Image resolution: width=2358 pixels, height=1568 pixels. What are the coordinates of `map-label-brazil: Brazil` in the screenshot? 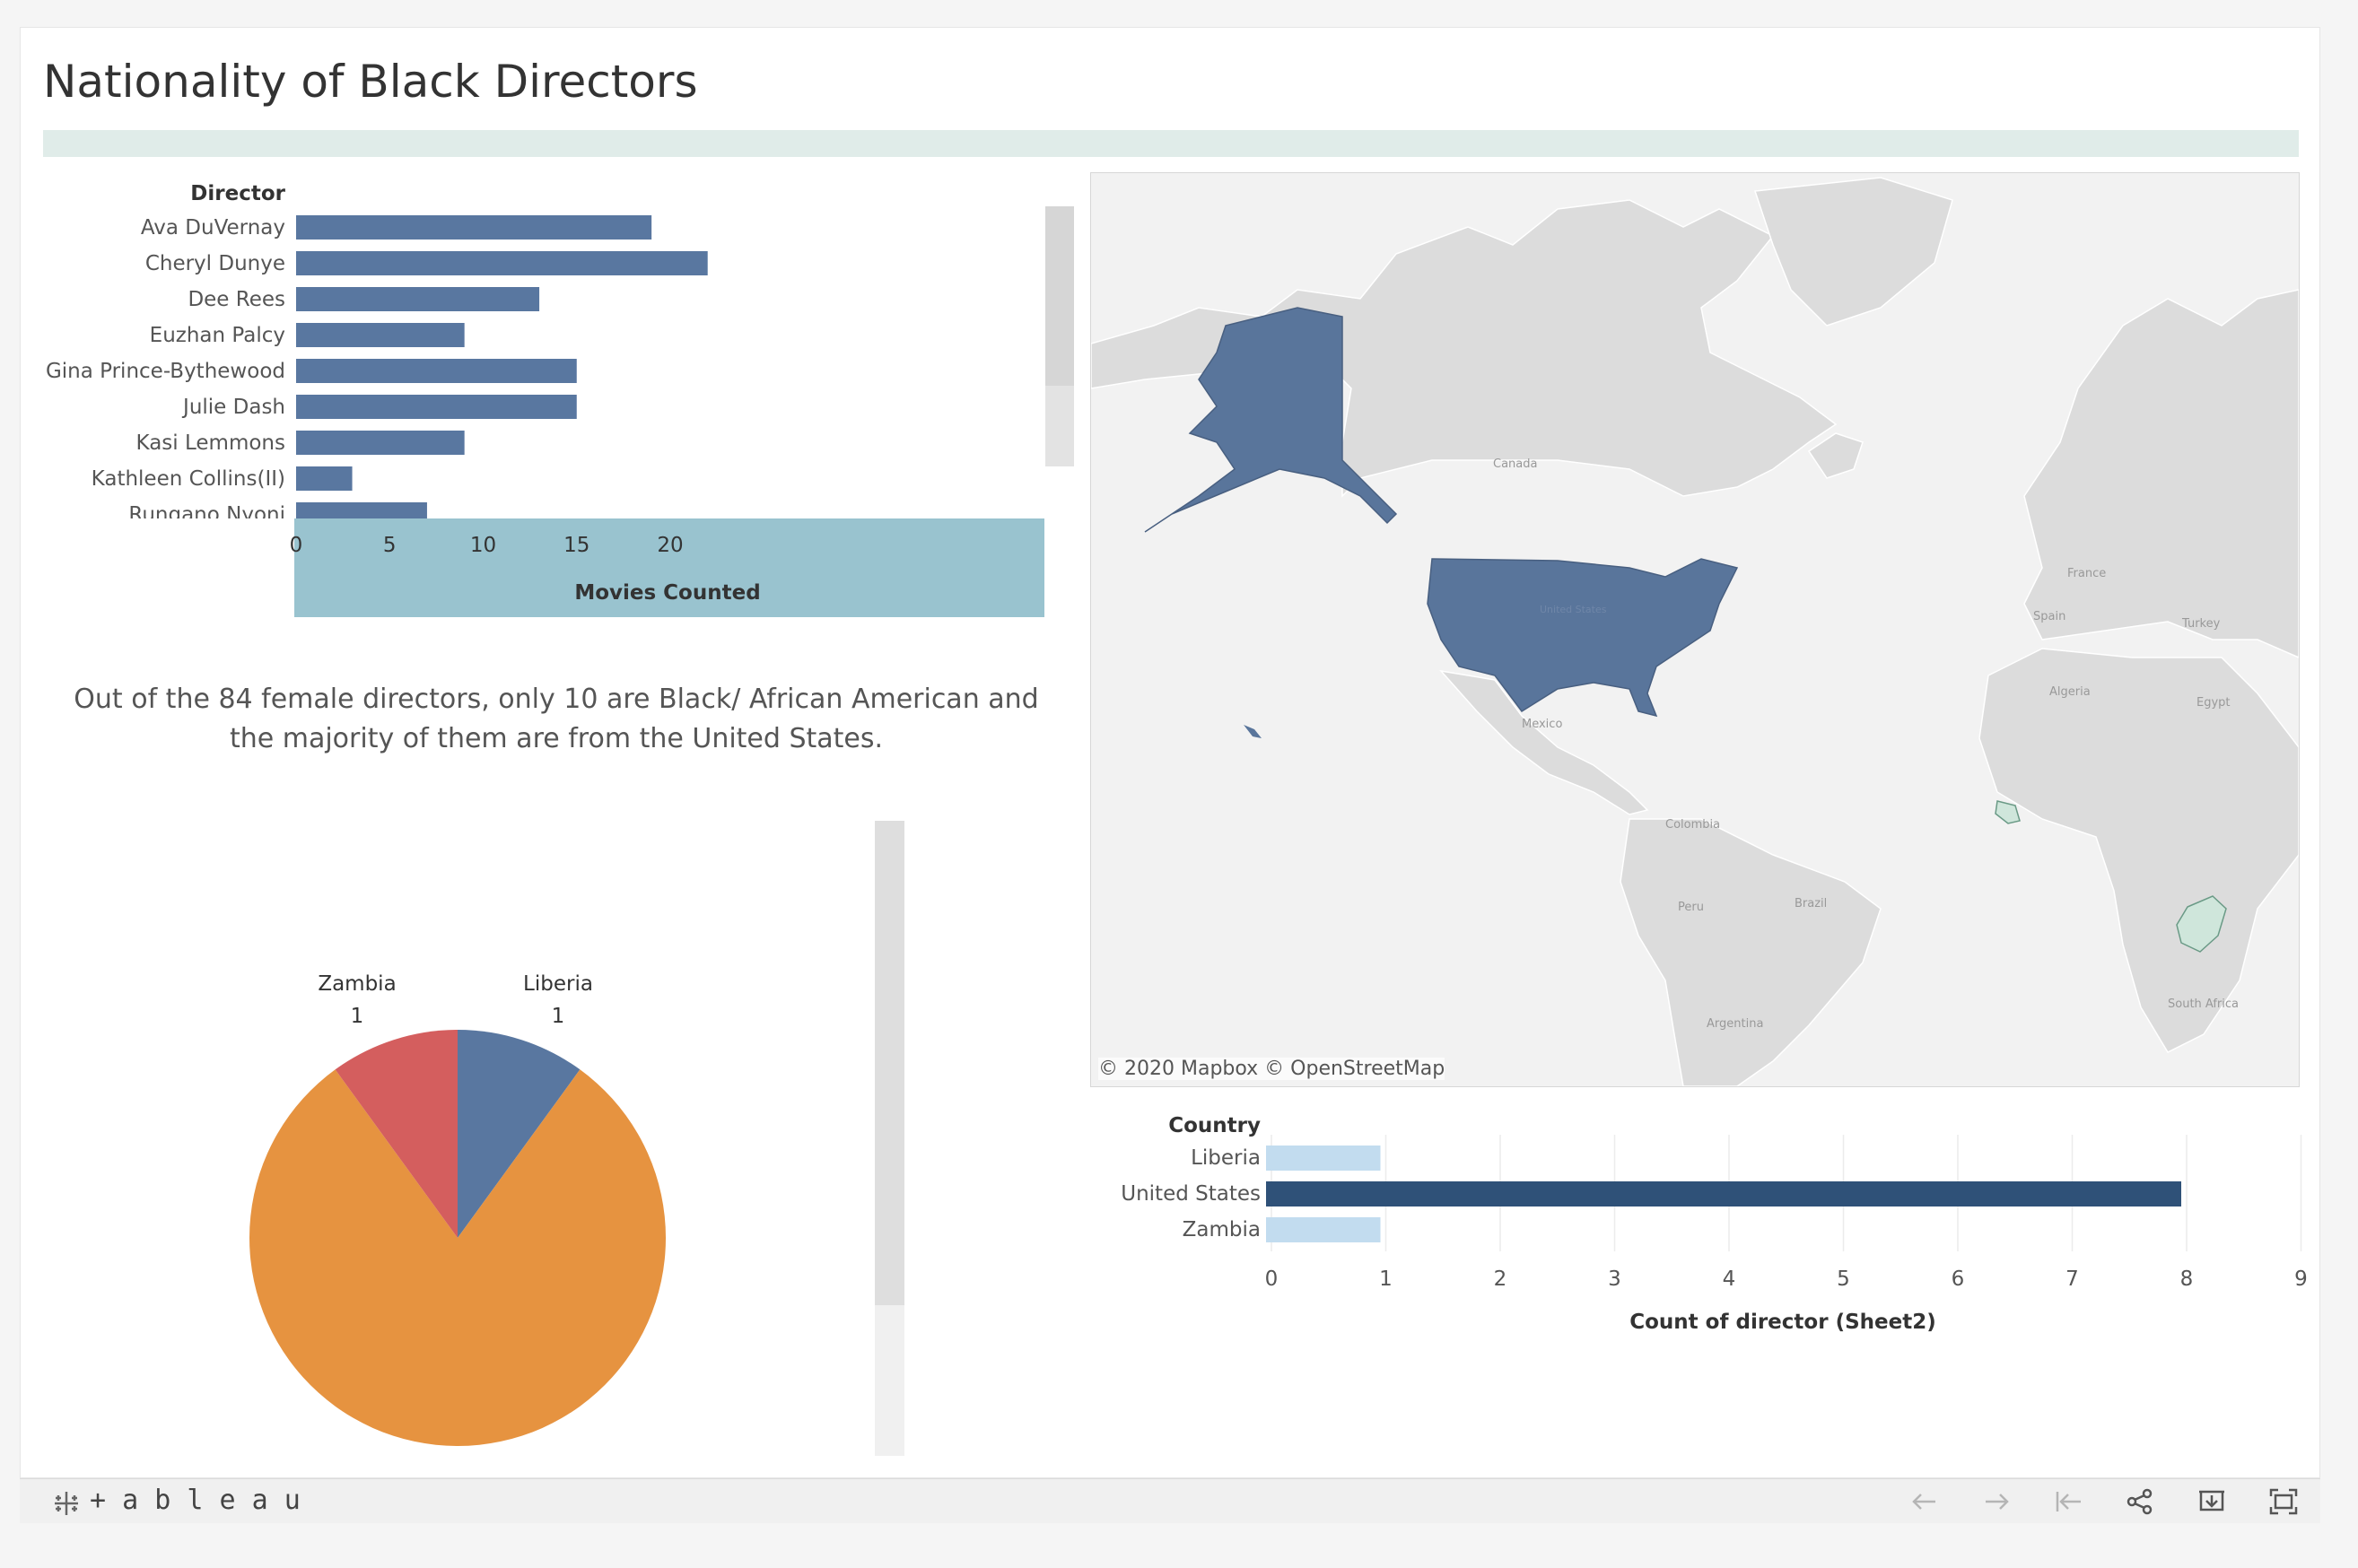 It's located at (1811, 904).